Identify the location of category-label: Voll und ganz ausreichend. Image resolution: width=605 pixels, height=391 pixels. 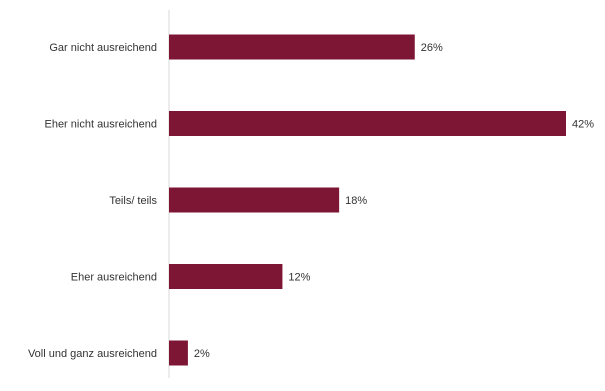
(92, 354).